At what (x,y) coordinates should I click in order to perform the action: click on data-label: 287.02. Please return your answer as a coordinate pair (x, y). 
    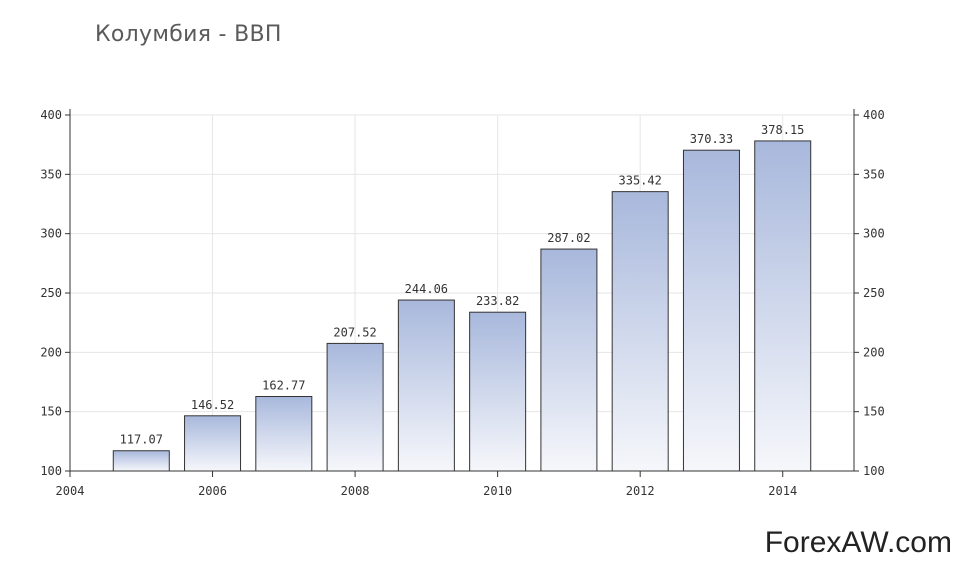
    Looking at the image, I should click on (568, 238).